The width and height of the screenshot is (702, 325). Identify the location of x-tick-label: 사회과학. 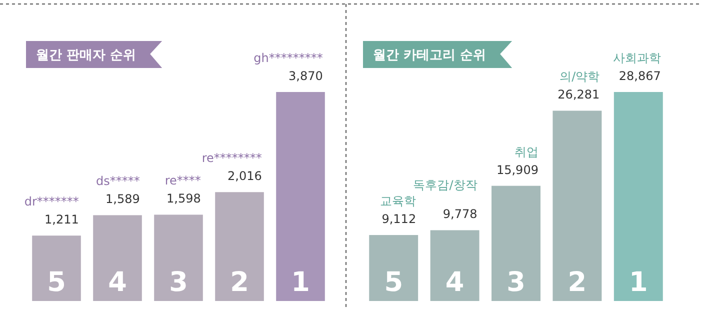
(636, 58).